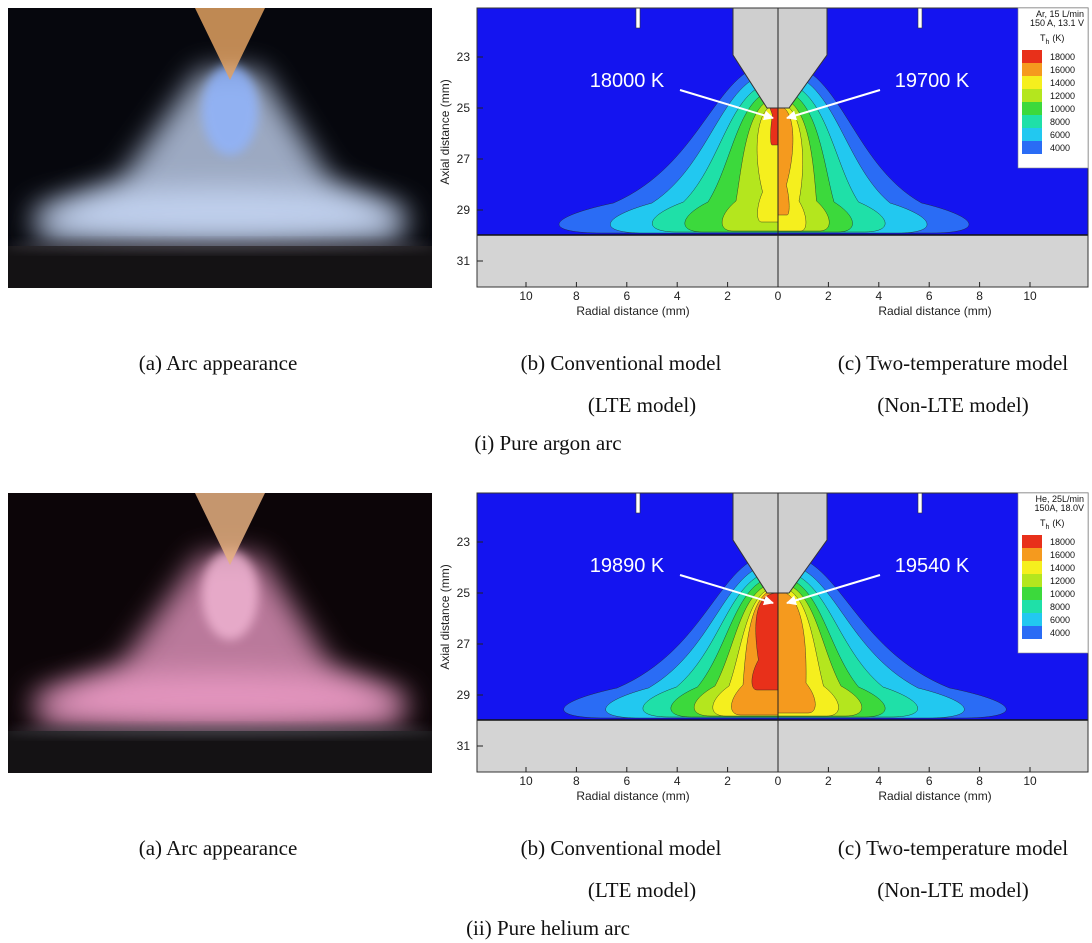  I want to click on y-axis-label: Axial distance (mm), so click(445, 616).